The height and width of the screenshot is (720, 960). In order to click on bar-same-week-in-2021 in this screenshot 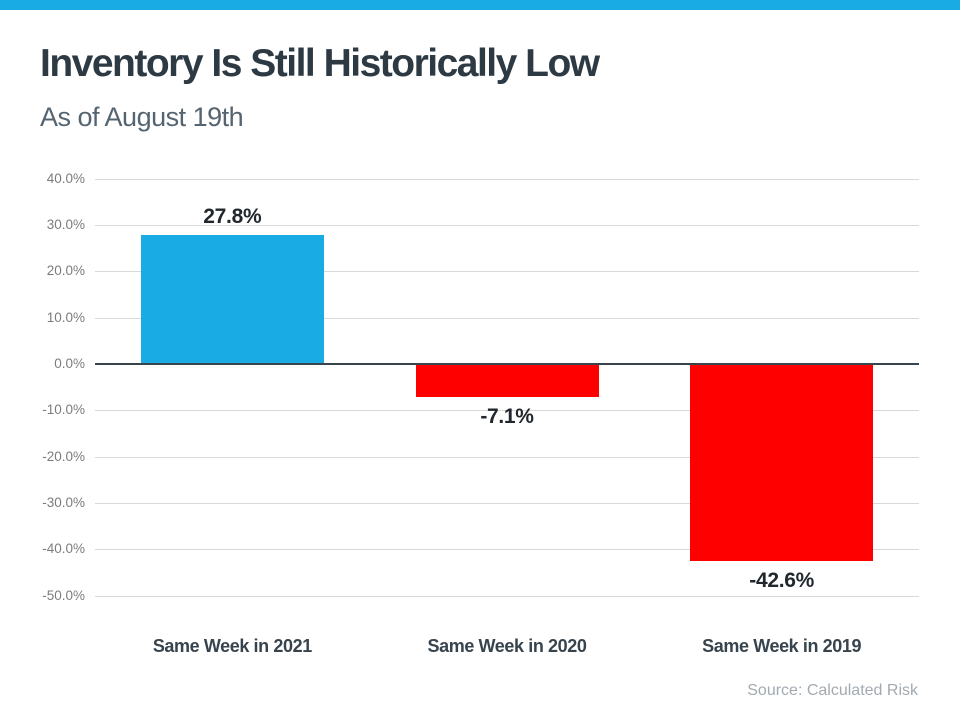, I will do `click(232, 299)`.